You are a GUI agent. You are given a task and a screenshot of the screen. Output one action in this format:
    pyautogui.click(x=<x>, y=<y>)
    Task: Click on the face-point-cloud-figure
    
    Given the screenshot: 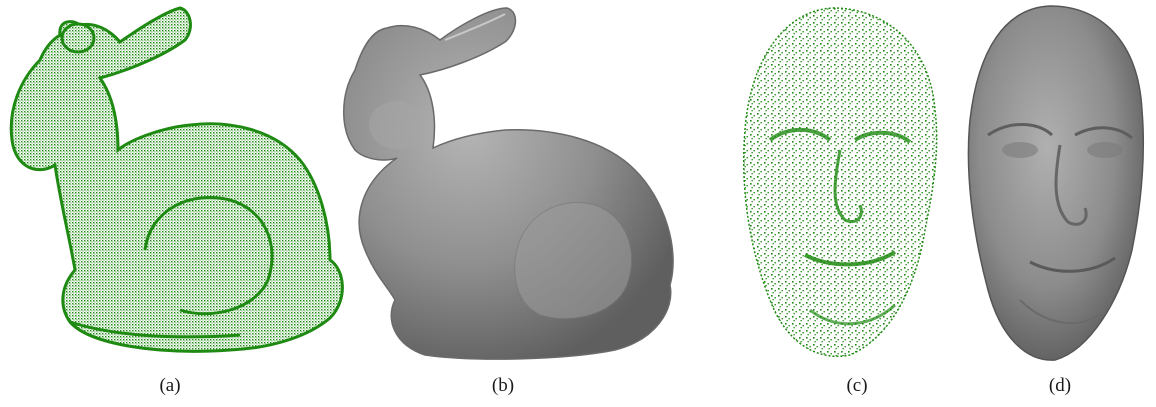 What is the action you would take?
    pyautogui.click(x=840, y=182)
    